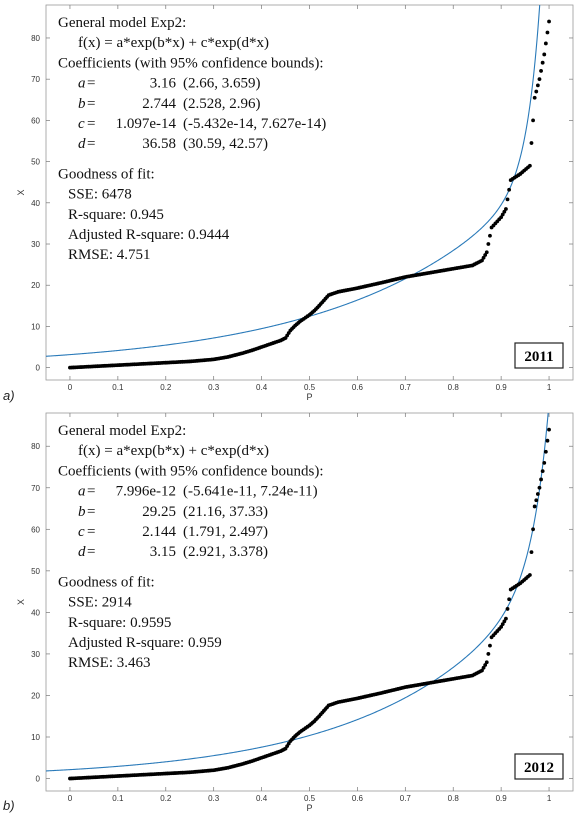 The image size is (578, 813). Describe the element at coordinates (81, 124) in the screenshot. I see `coefficient-name: c` at that location.